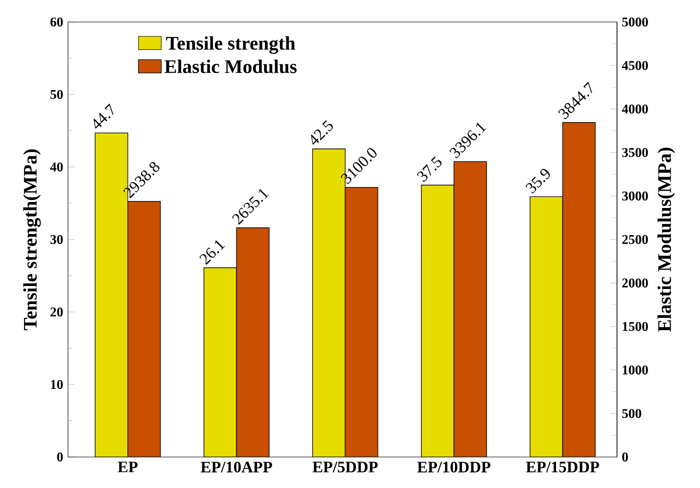 The width and height of the screenshot is (700, 488). I want to click on y2-tick-label: 4000, so click(635, 109).